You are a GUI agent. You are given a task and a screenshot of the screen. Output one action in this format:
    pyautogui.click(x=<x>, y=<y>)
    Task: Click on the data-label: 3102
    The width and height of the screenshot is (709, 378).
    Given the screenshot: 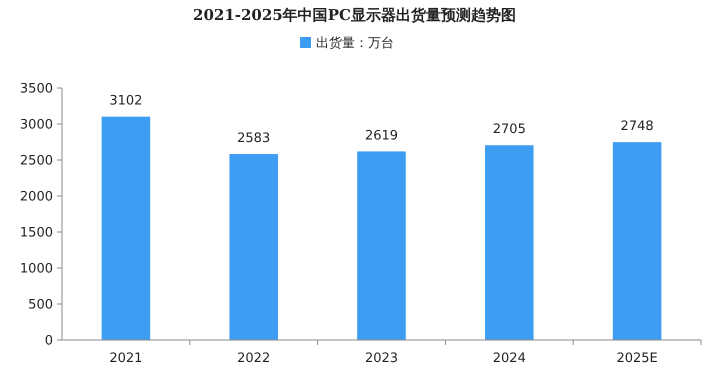 What is the action you would take?
    pyautogui.click(x=125, y=101)
    